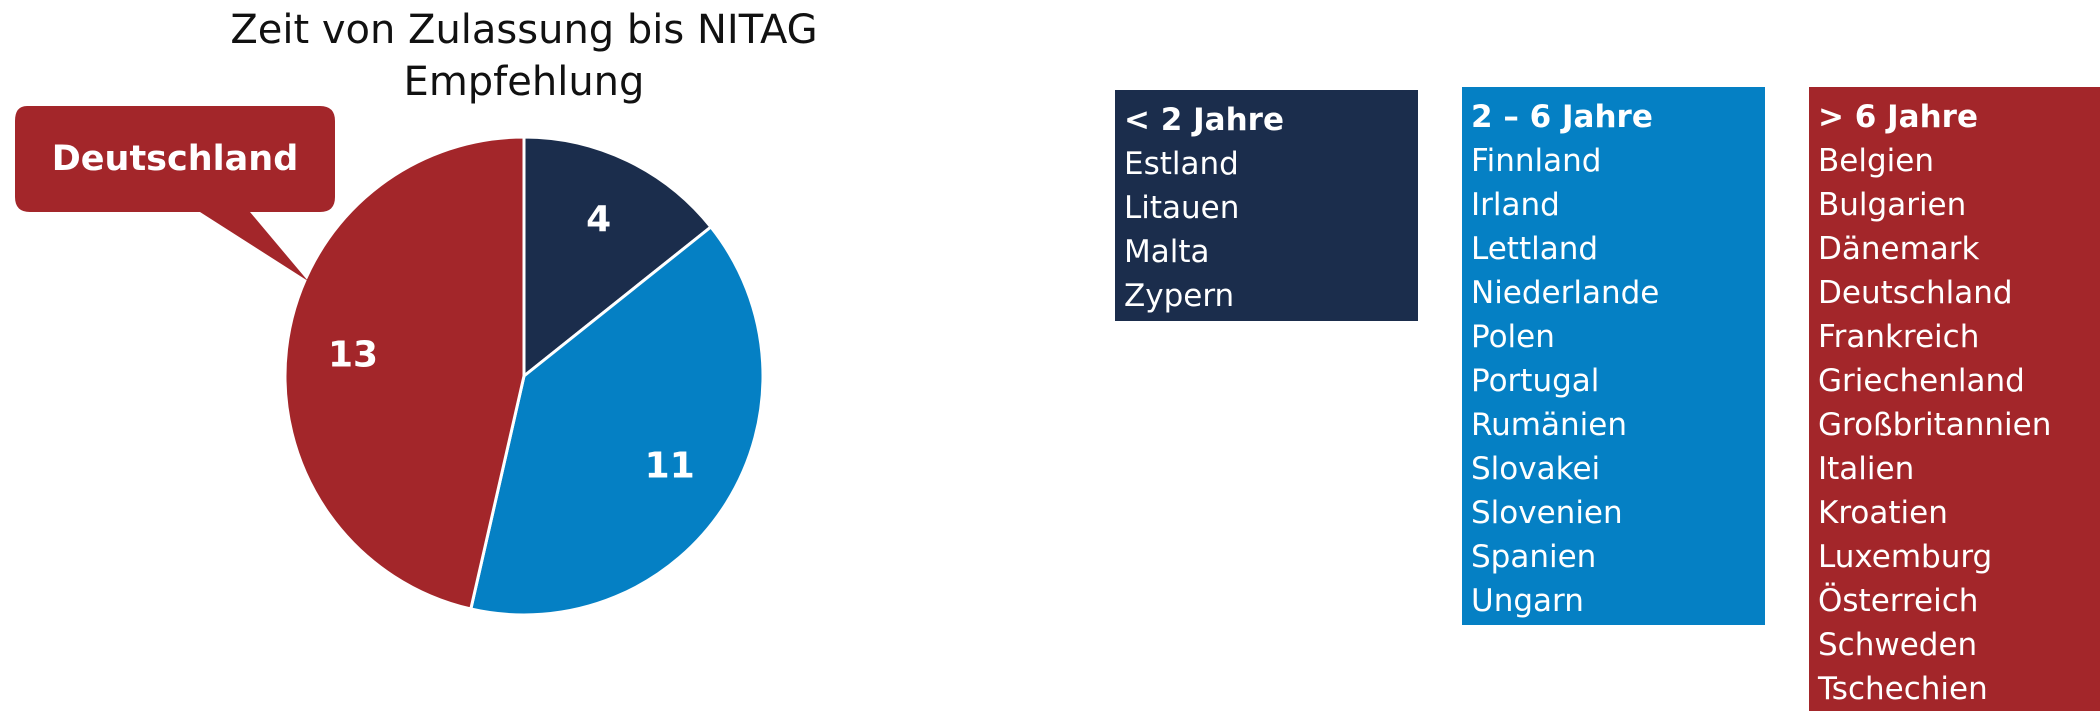 Image resolution: width=2100 pixels, height=711 pixels. I want to click on data-label: 11, so click(670, 466).